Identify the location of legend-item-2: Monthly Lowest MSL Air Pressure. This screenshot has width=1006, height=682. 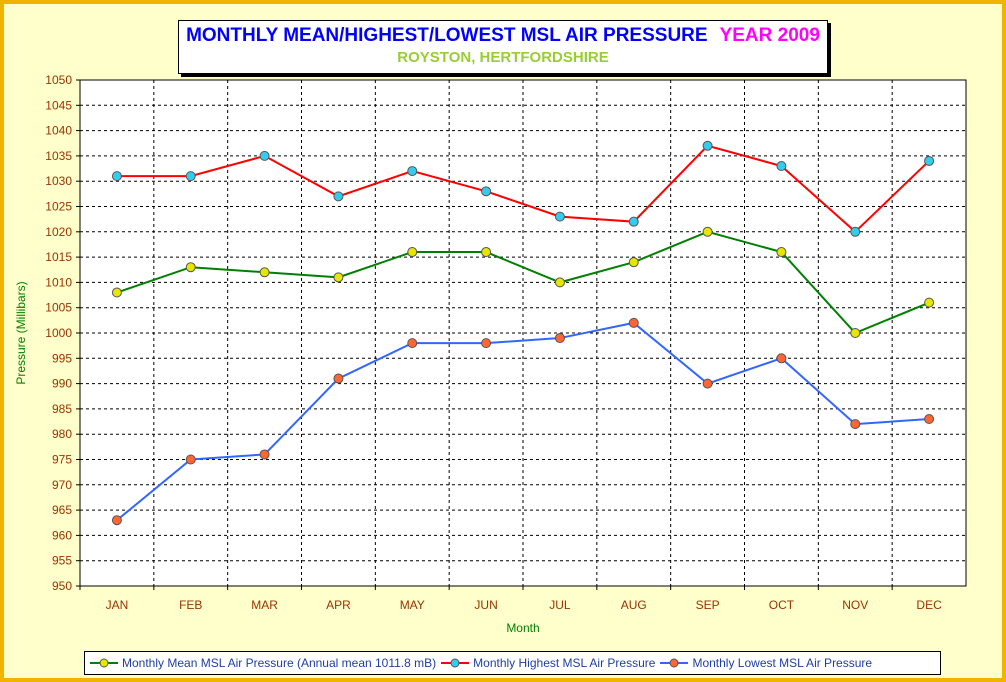
(765, 663).